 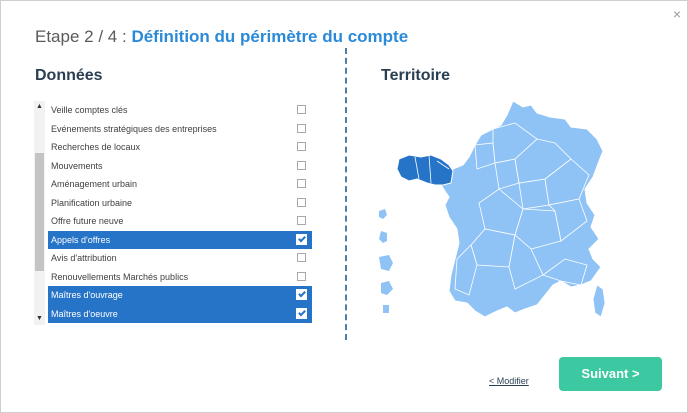 I want to click on list-item-label: Recherches de locaux, so click(x=96, y=147).